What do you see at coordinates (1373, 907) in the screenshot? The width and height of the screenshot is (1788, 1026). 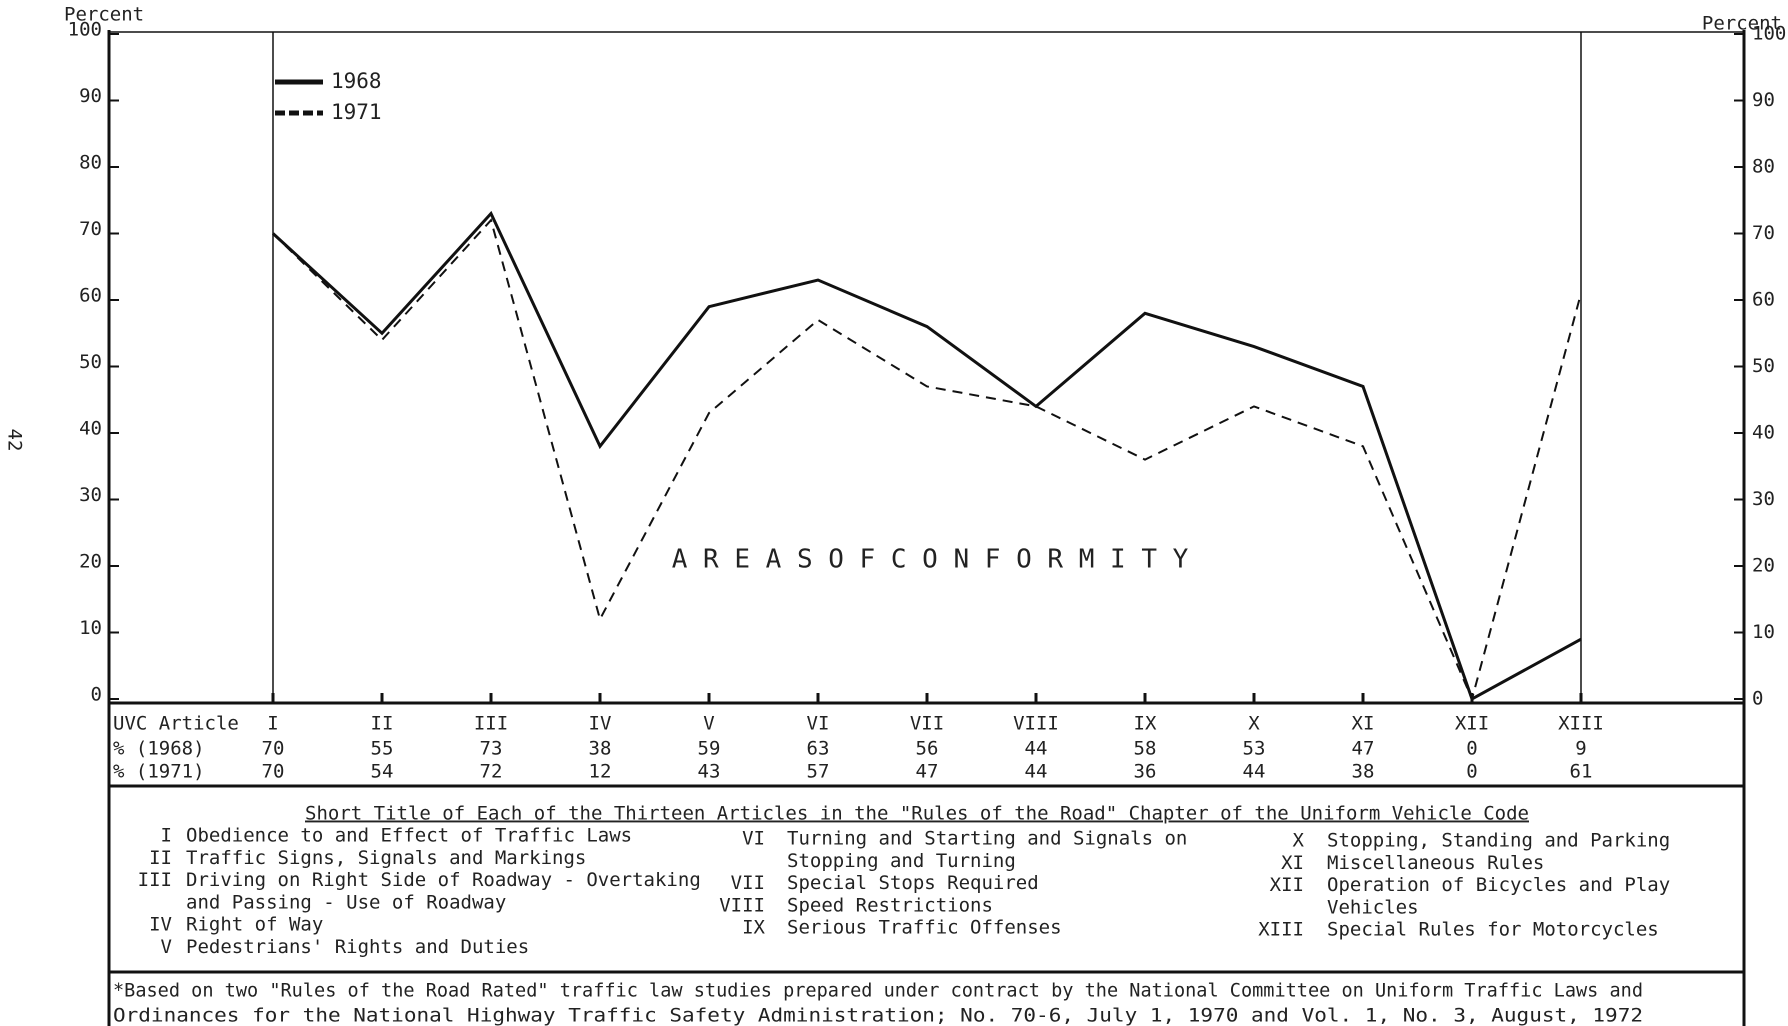 I see `article-title: Vehicles` at bounding box center [1373, 907].